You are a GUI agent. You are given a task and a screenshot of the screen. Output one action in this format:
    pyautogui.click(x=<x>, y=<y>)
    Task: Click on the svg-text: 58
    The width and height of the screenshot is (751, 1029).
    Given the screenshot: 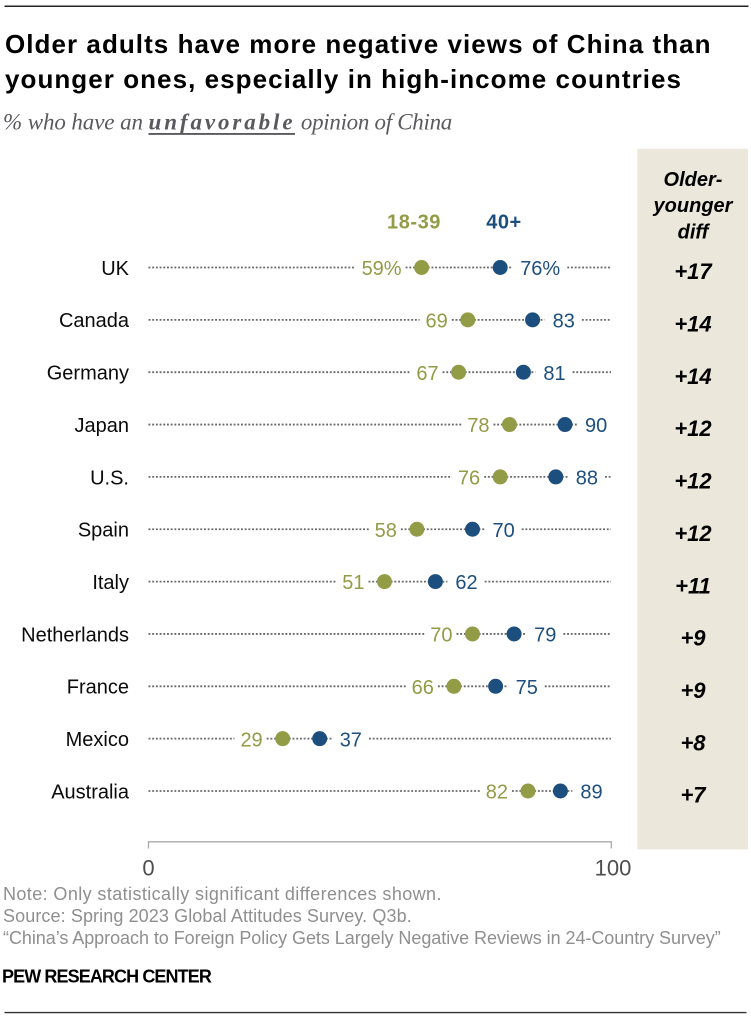 What is the action you would take?
    pyautogui.click(x=386, y=531)
    